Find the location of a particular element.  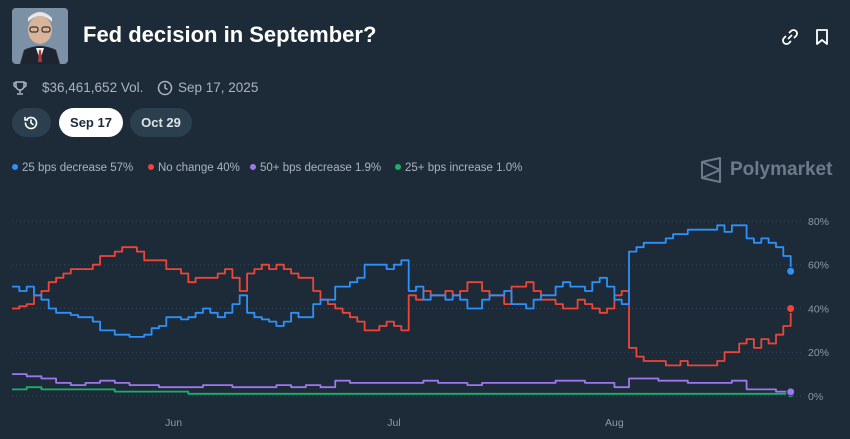

link-icon is located at coordinates (790, 37).